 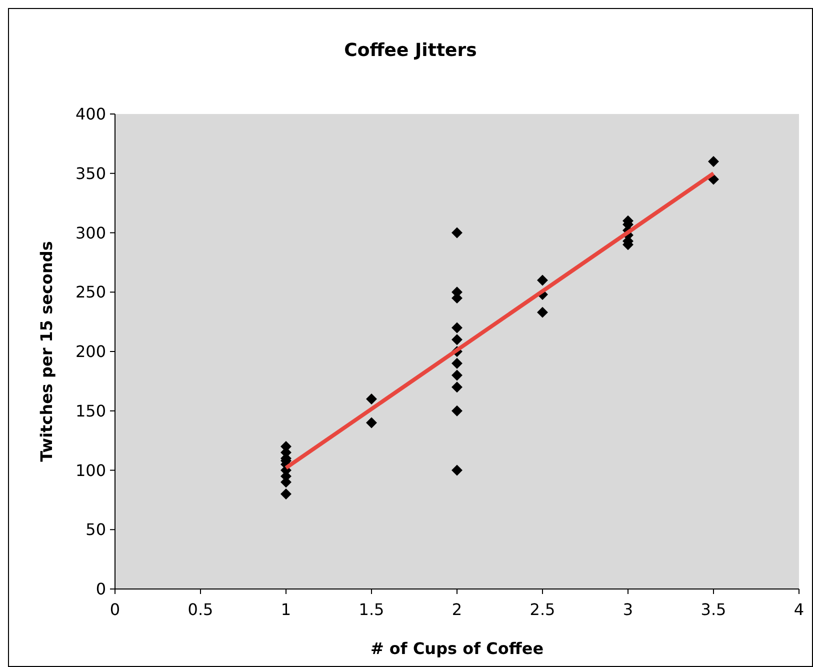 What do you see at coordinates (543, 609) in the screenshot?
I see `x-tick-label: 2.5` at bounding box center [543, 609].